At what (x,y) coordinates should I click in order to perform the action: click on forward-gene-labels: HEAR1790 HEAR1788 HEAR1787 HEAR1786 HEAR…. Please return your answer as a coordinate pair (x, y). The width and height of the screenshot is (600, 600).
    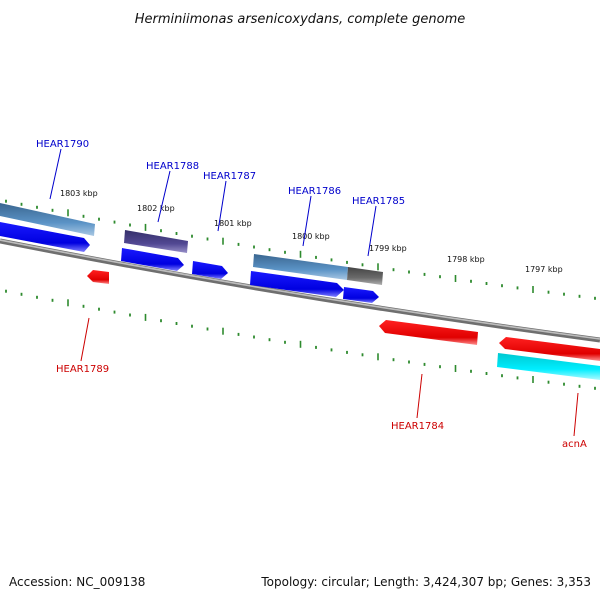
    Looking at the image, I should click on (220, 198).